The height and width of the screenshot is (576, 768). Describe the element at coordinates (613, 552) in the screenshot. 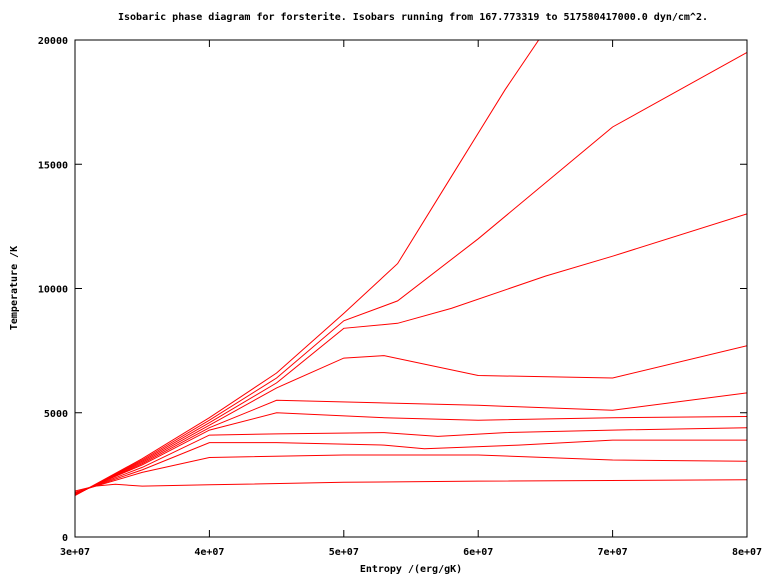

I see `x-tick-label: 7e+07` at that location.